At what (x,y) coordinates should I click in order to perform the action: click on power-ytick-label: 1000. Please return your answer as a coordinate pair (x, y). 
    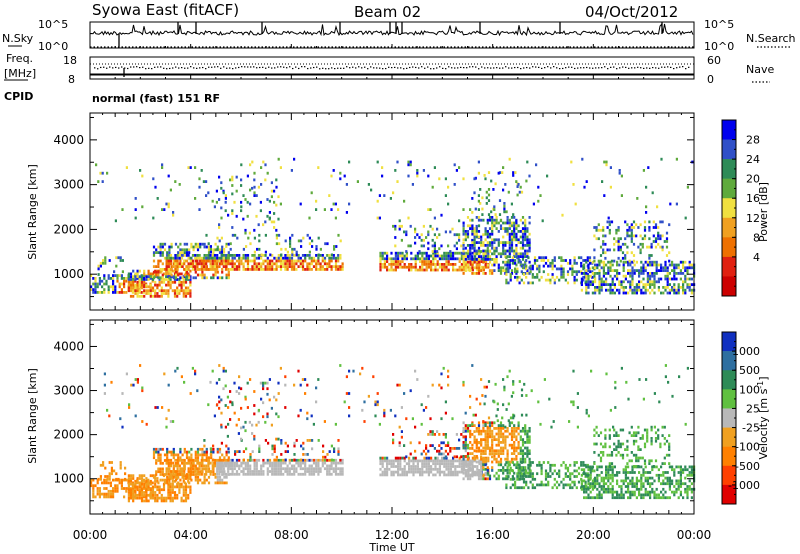
    Looking at the image, I should click on (68, 274).